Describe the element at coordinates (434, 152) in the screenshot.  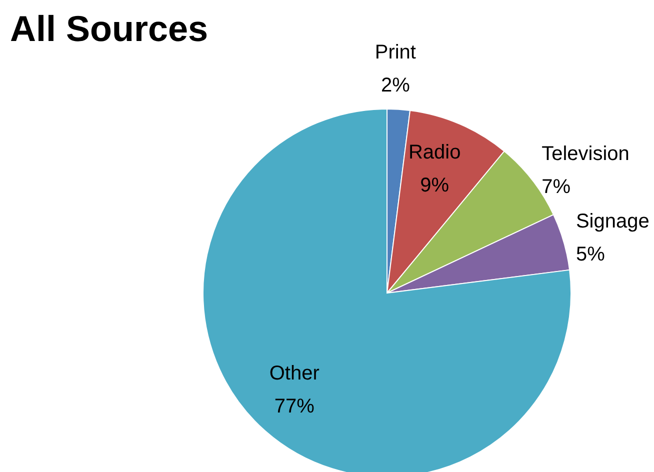
I see `slice-label: Radio` at that location.